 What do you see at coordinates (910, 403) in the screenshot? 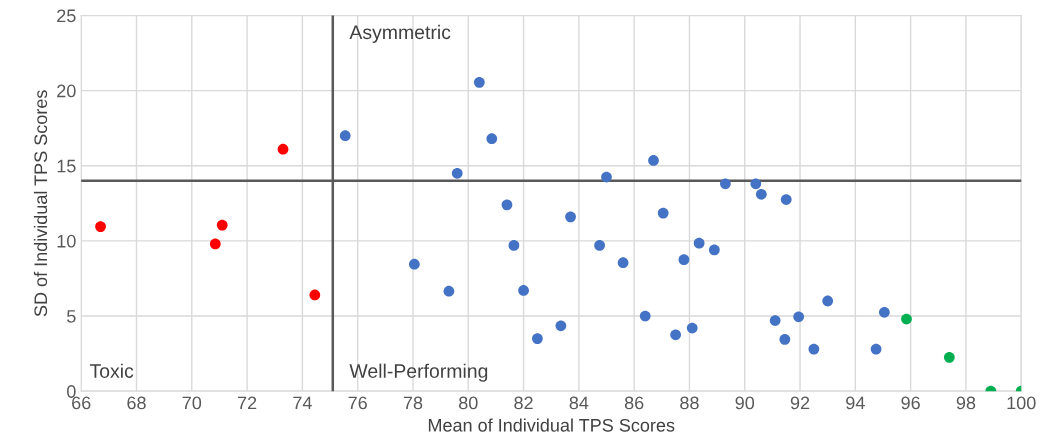
I see `x-tick-label: 96` at bounding box center [910, 403].